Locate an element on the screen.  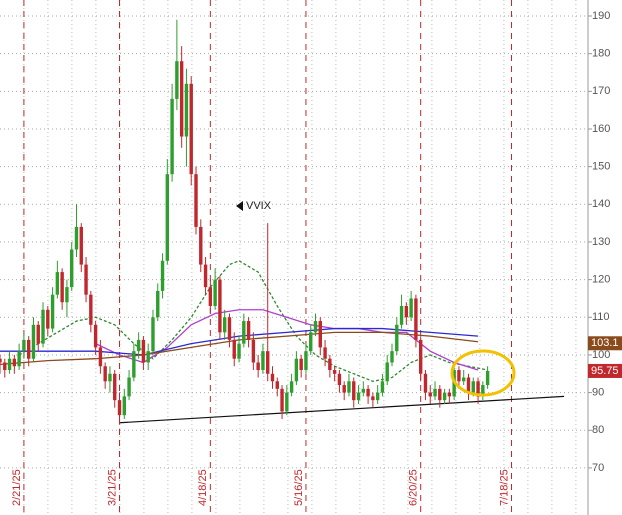
price-label: 95.75 is located at coordinates (605, 371).